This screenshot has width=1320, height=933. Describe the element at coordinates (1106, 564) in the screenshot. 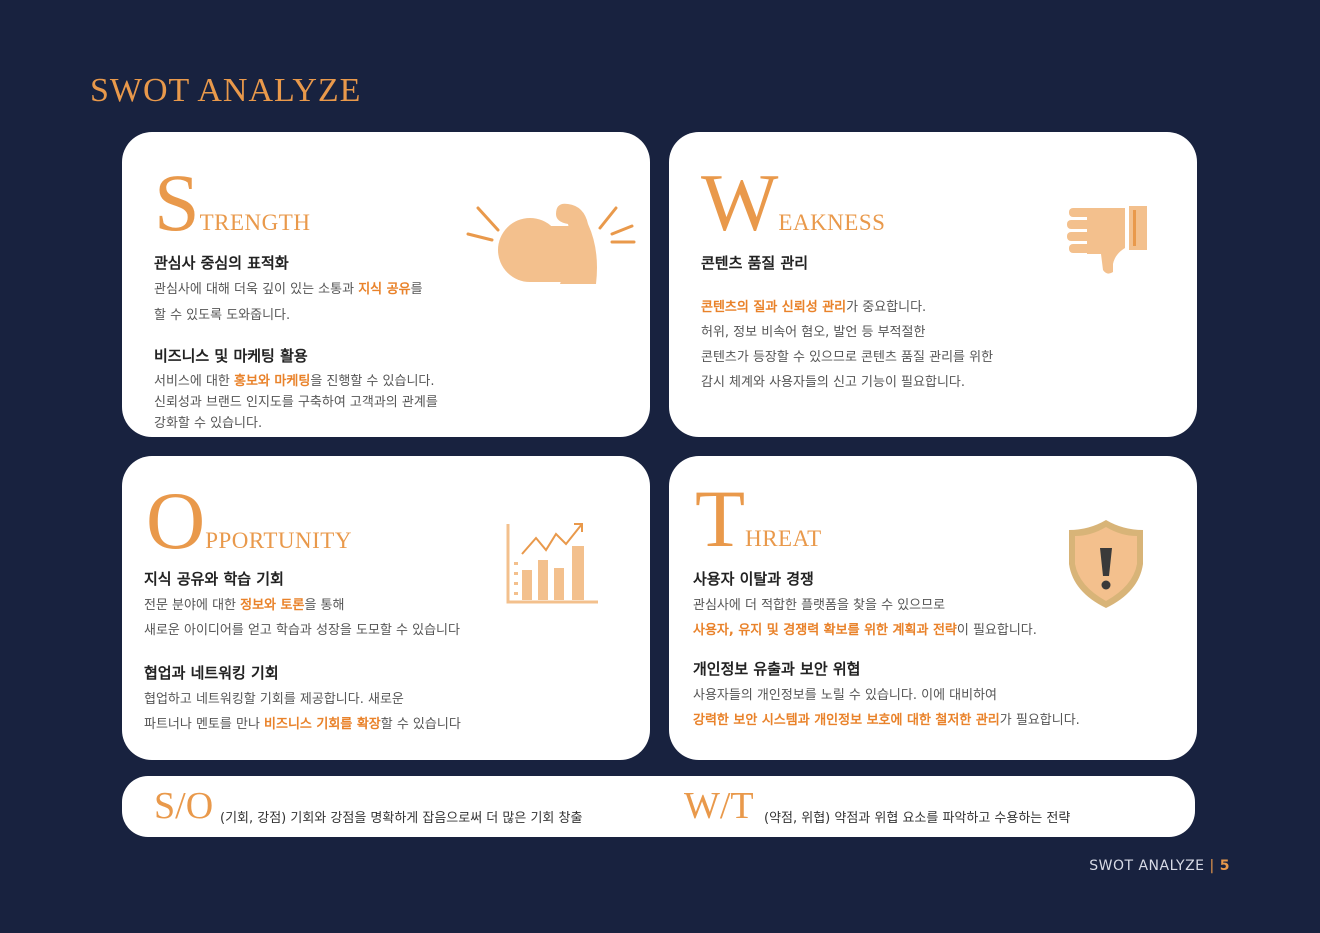

I see `warning-shield-icon` at that location.